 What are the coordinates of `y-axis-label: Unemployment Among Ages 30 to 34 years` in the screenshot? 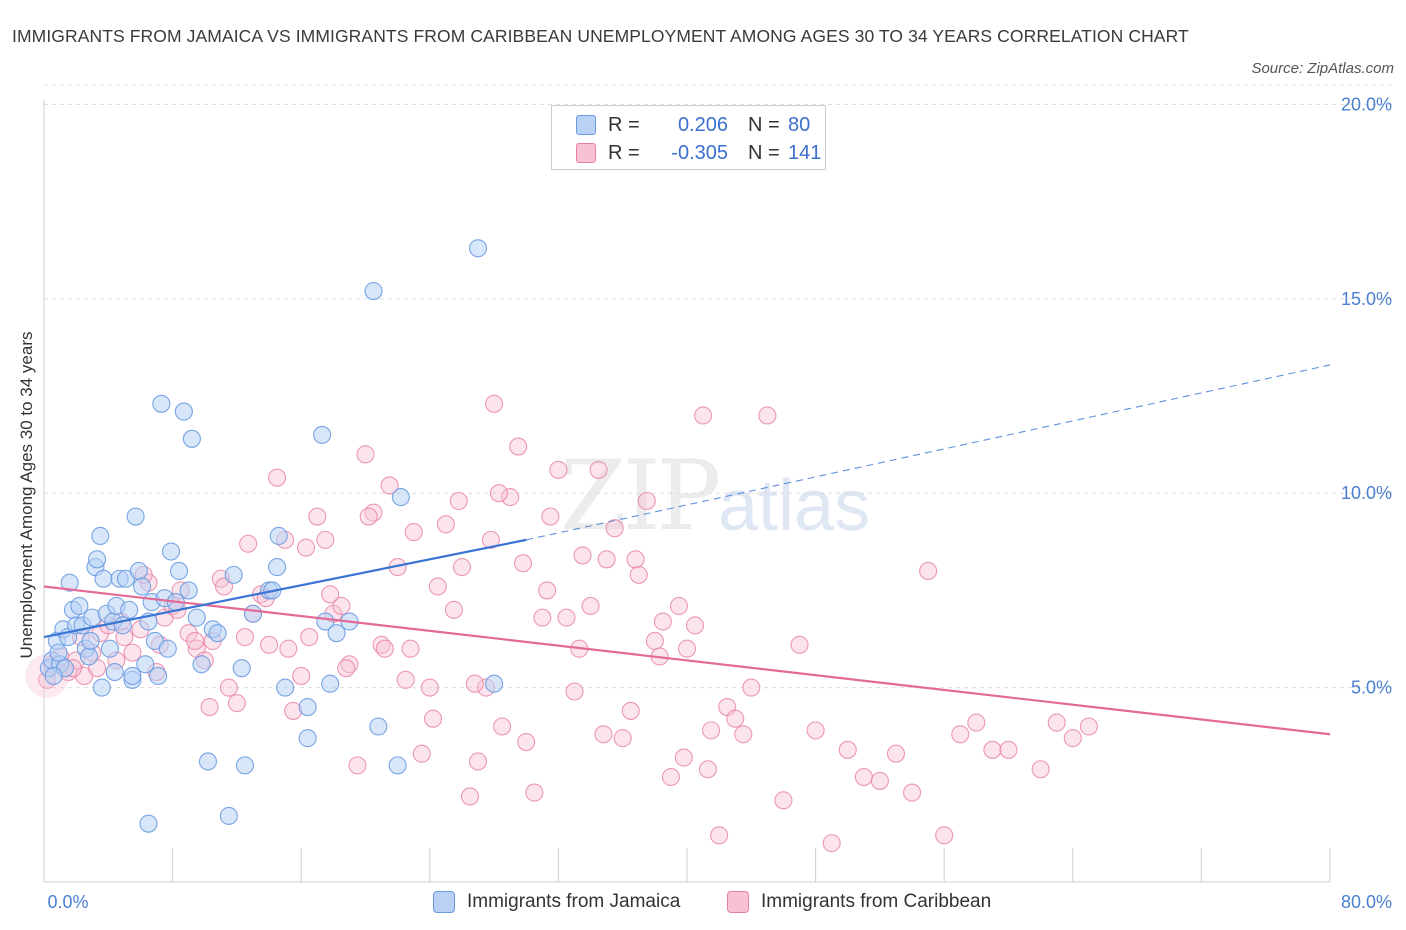 It's located at (26, 495).